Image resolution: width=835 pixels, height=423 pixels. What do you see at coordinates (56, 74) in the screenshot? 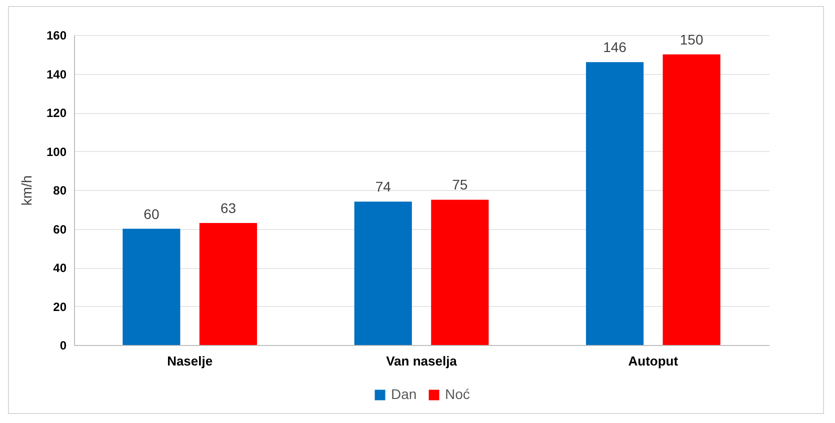
I see `y-tick-label: 140` at bounding box center [56, 74].